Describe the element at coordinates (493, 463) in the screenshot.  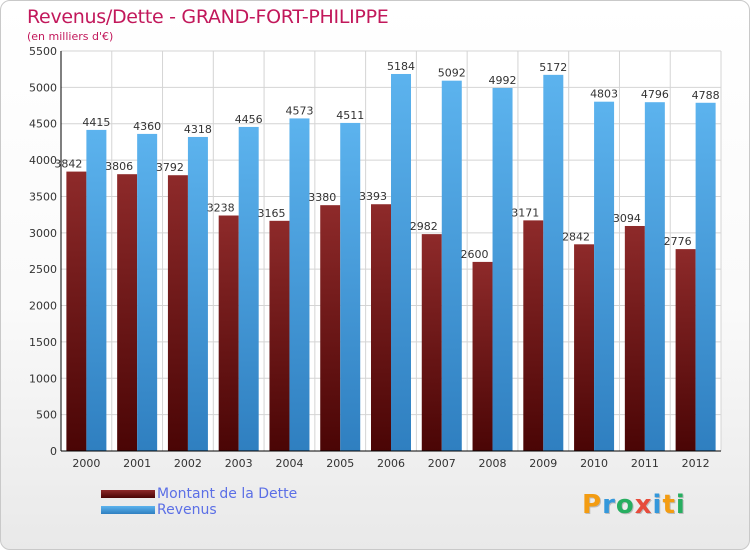
I see `x-tick-label: 2008` at that location.